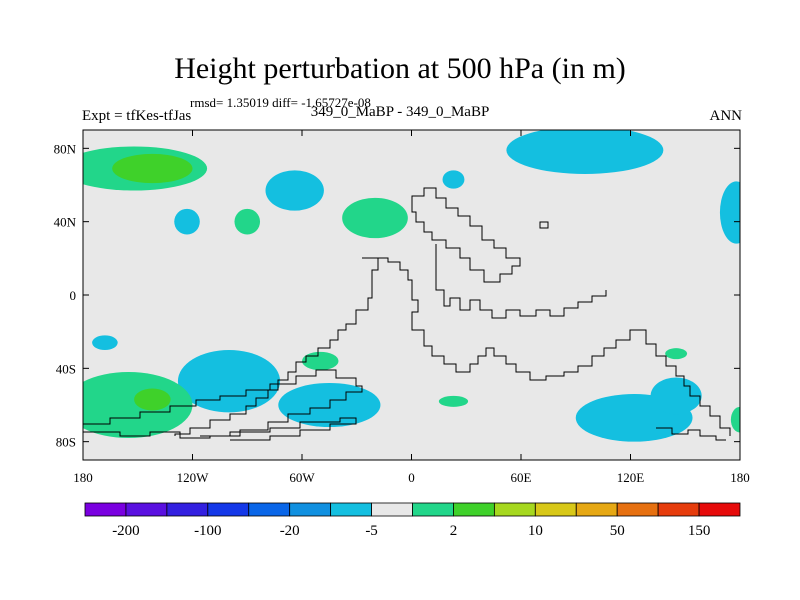  What do you see at coordinates (105, 342) in the screenshot?
I see `s-pacific-negative-small` at bounding box center [105, 342].